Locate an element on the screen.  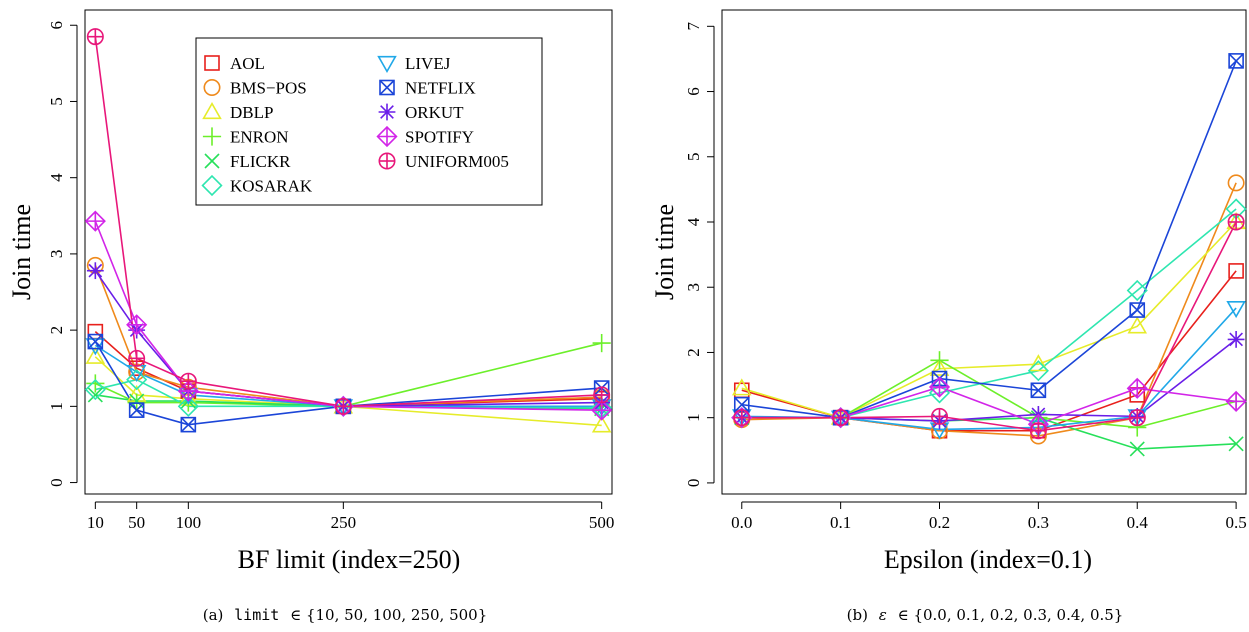
y-tick-label: 7 is located at coordinates (693, 26).